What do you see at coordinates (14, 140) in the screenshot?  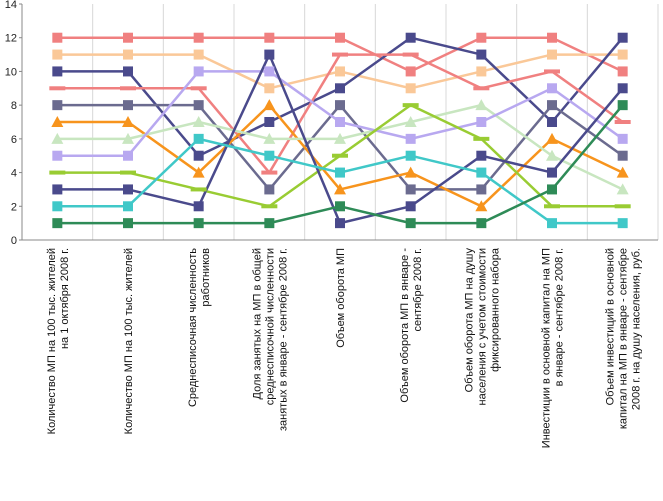 I see `y-tick-label: 6` at bounding box center [14, 140].